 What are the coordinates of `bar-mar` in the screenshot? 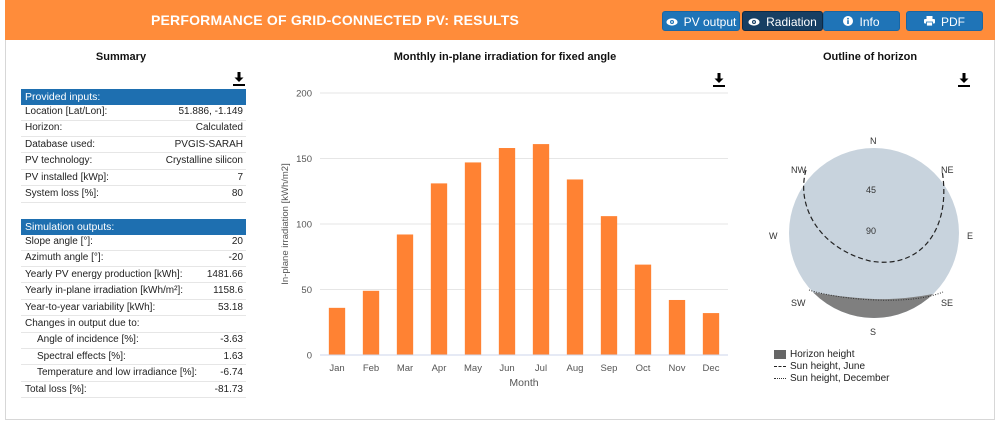 It's located at (405, 294).